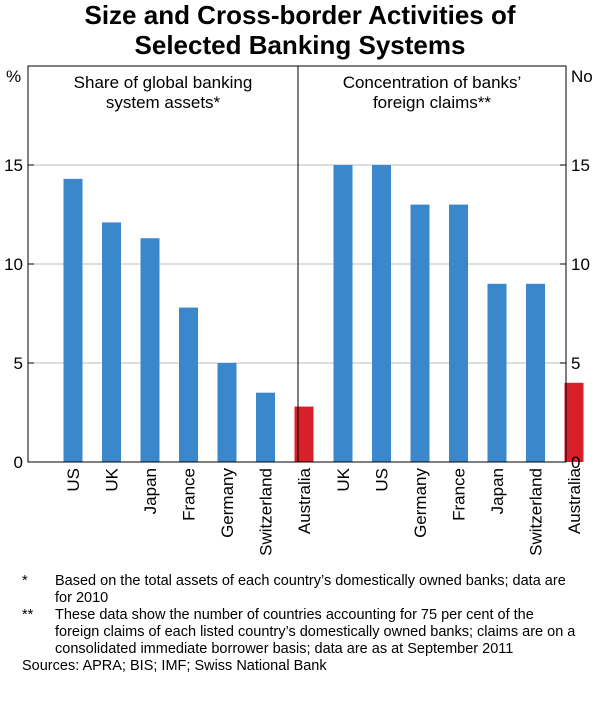  Describe the element at coordinates (580, 264) in the screenshot. I see `right-y-tick-label-10: 10` at that location.